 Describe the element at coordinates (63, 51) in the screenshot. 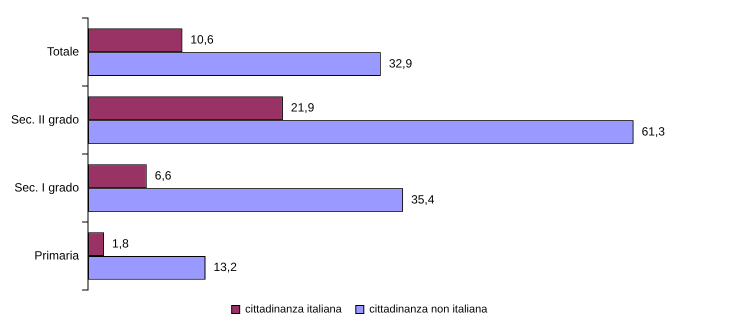

I see `y-tick-label: Totale` at that location.